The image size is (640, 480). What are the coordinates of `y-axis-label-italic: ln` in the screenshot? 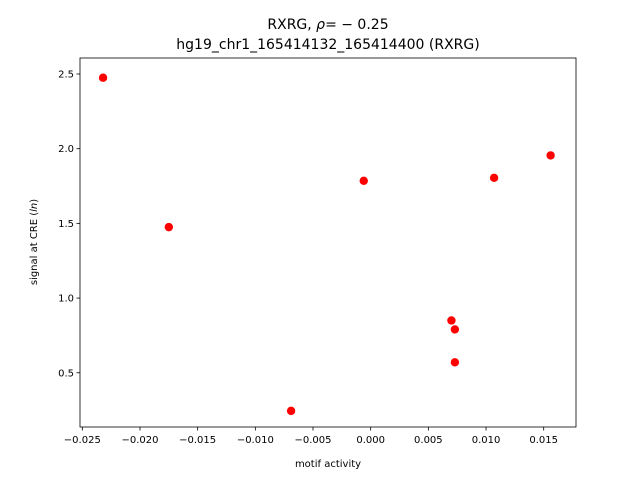 It's located at (34, 207).